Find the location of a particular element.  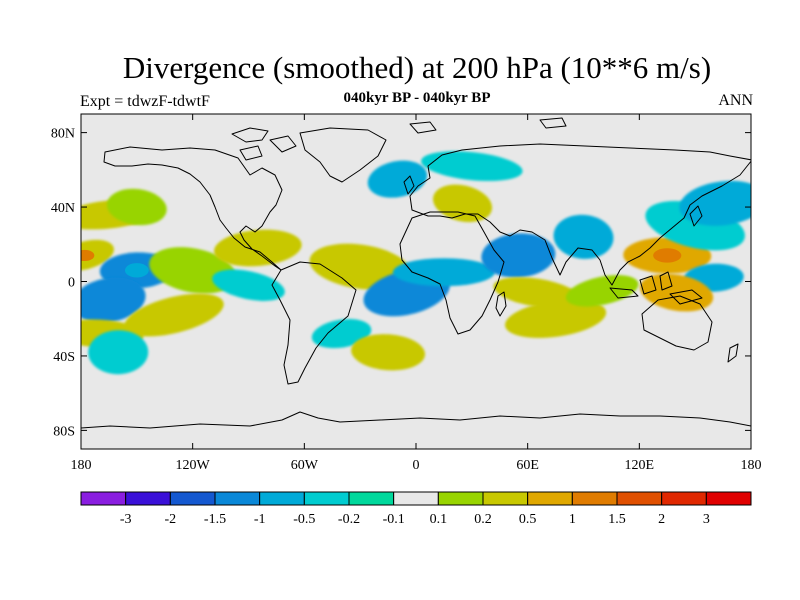

coast-africa is located at coordinates (452, 273).